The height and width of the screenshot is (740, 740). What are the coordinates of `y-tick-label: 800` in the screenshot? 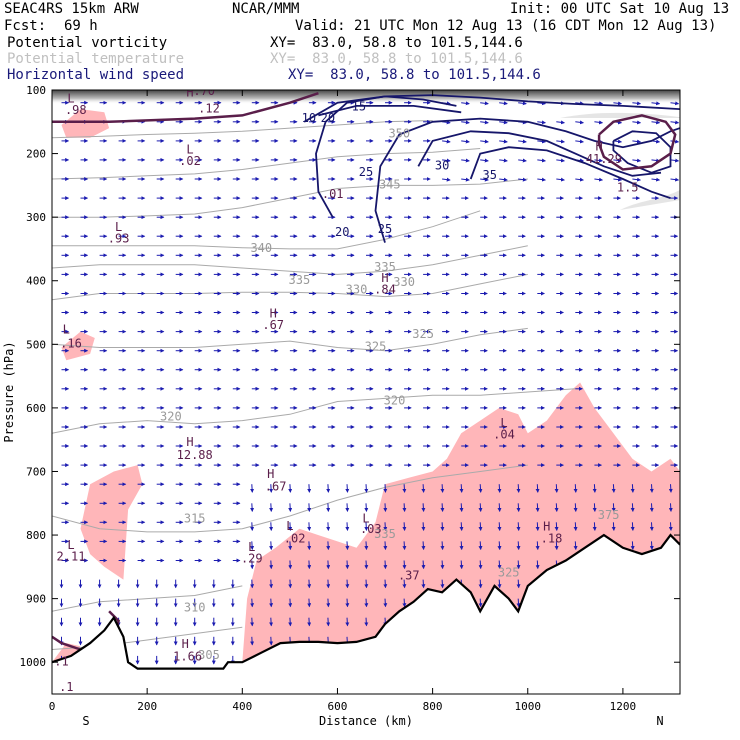 It's located at (36, 535).